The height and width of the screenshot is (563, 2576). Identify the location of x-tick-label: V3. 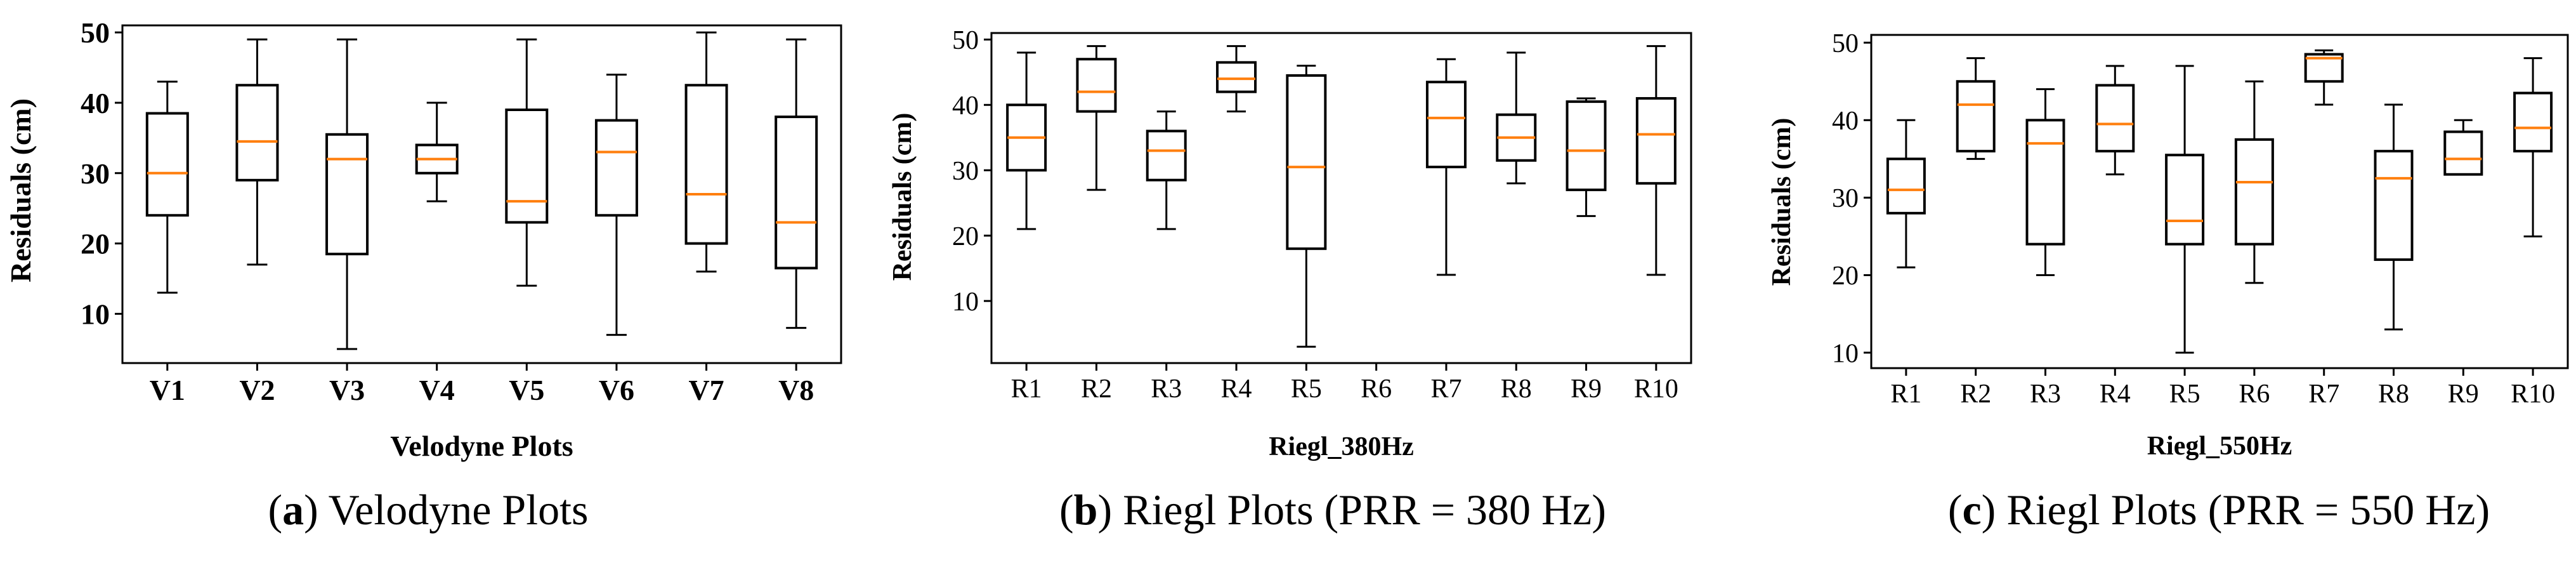
(347, 390).